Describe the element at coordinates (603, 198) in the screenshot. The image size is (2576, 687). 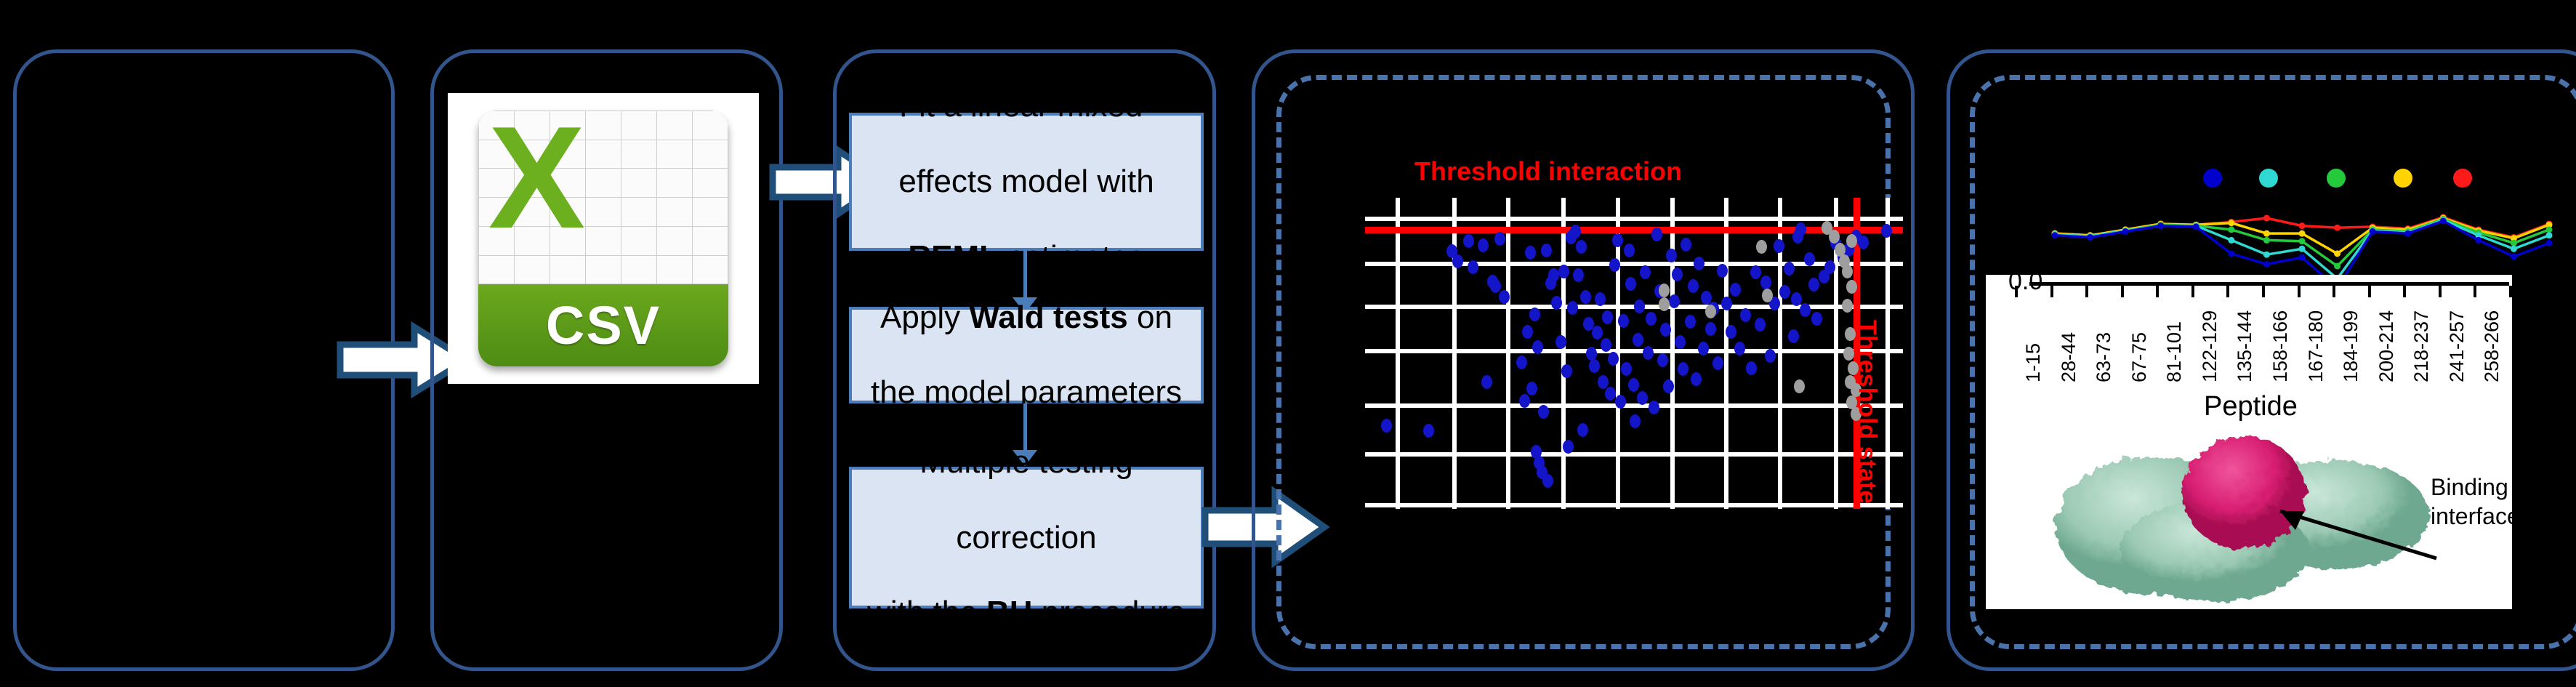
I see `csv-grid-icon` at that location.